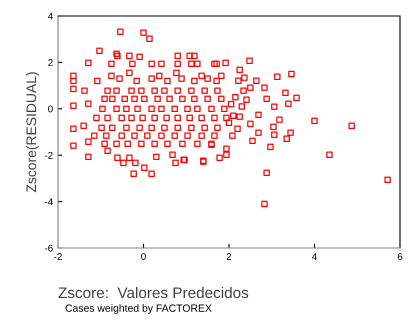 The image size is (417, 323). Describe the element at coordinates (229, 256) in the screenshot. I see `x-tick-label: 2` at that location.